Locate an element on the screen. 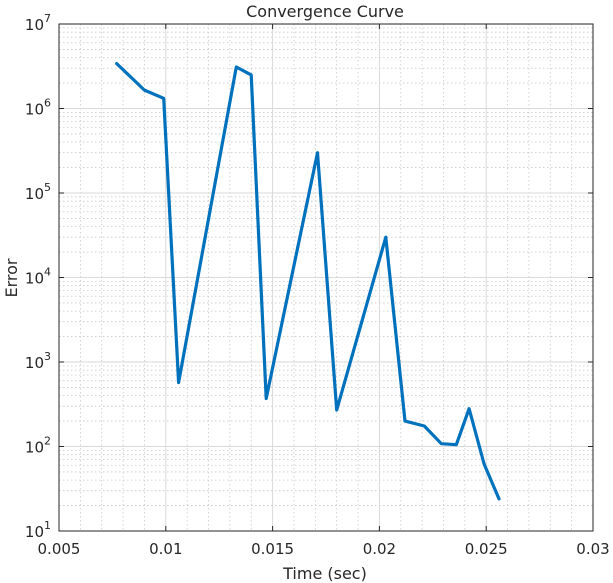 This screenshot has height=583, width=613. x-axis-label: Time (sec) is located at coordinates (324, 573).